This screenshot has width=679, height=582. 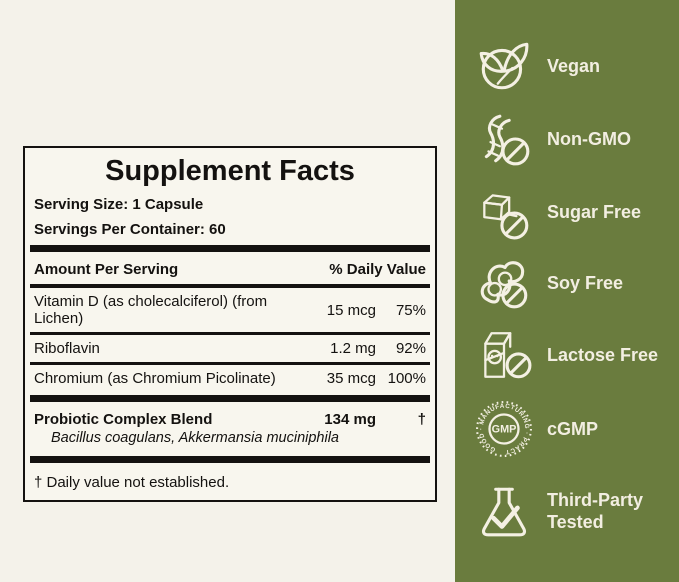 I want to click on vegan-leaf-icon, so click(x=504, y=66).